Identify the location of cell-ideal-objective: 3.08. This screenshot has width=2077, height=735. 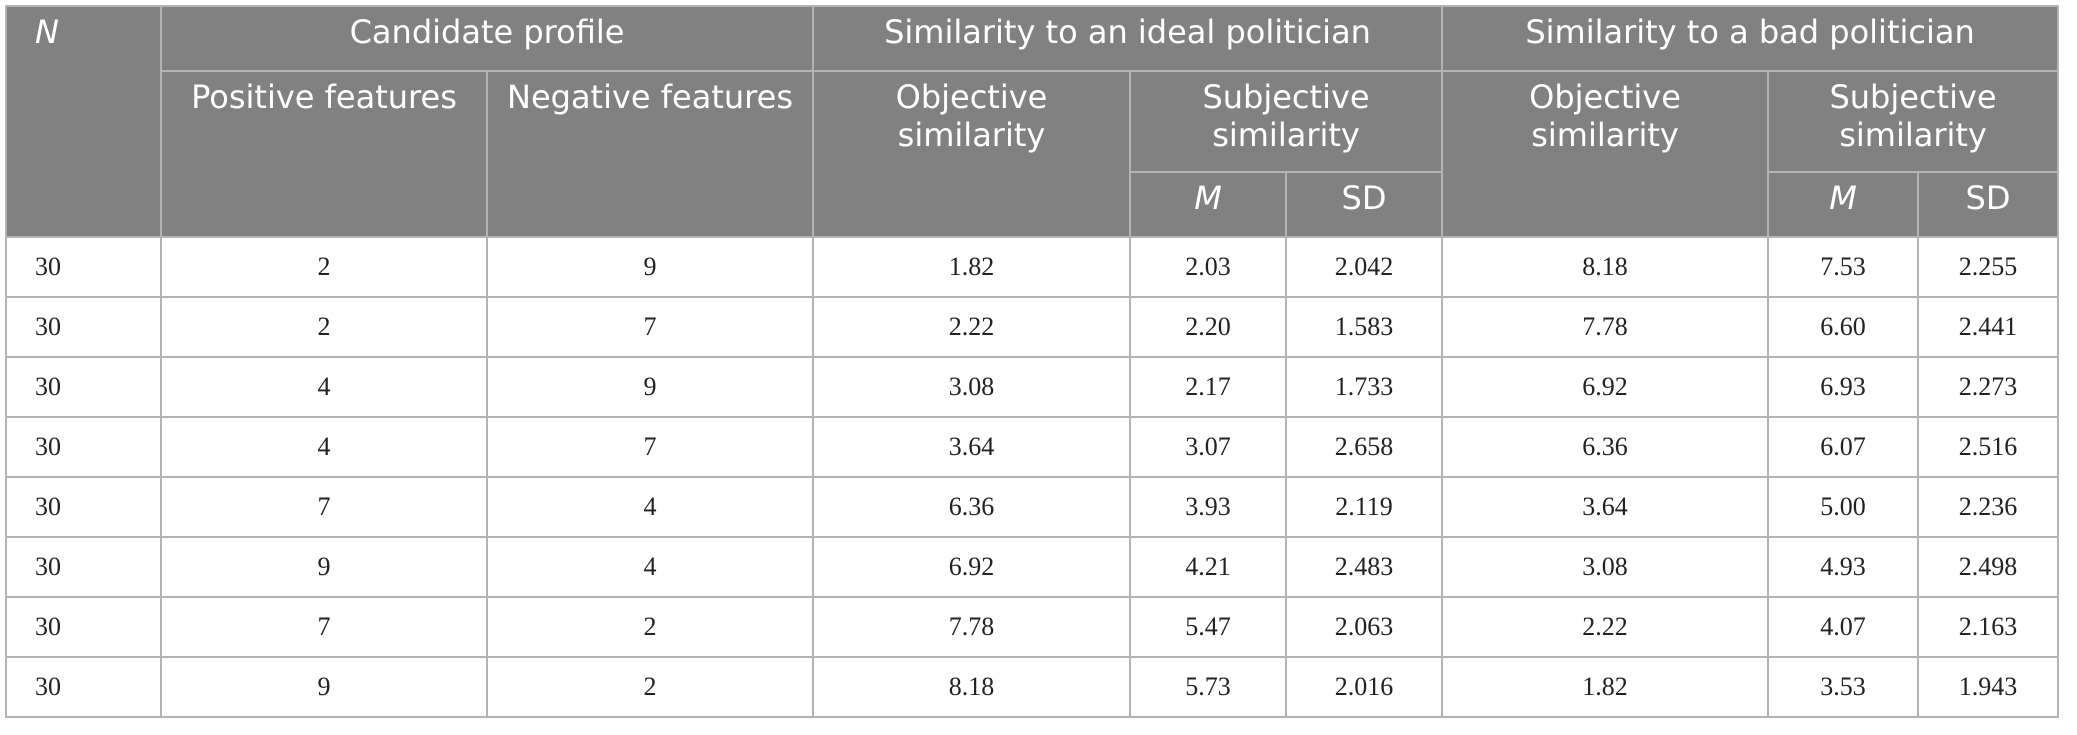
(971, 387).